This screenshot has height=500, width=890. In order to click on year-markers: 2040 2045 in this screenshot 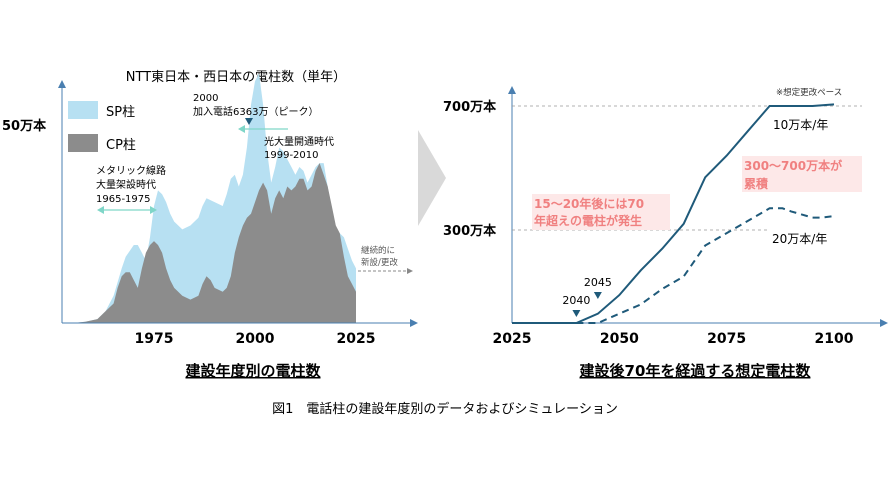, I will do `click(587, 296)`.